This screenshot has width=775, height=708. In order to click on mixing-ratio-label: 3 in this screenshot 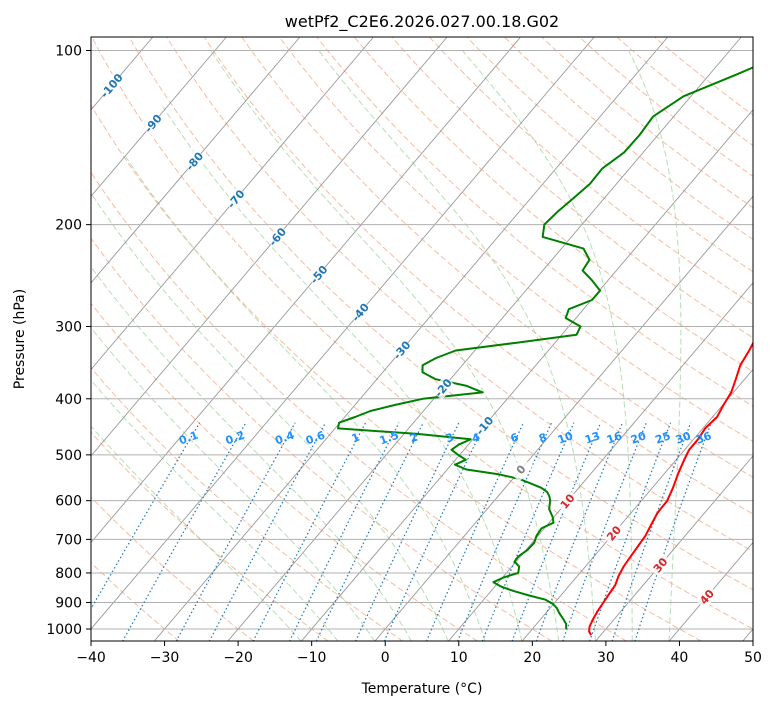, I will do `click(450, 438)`.